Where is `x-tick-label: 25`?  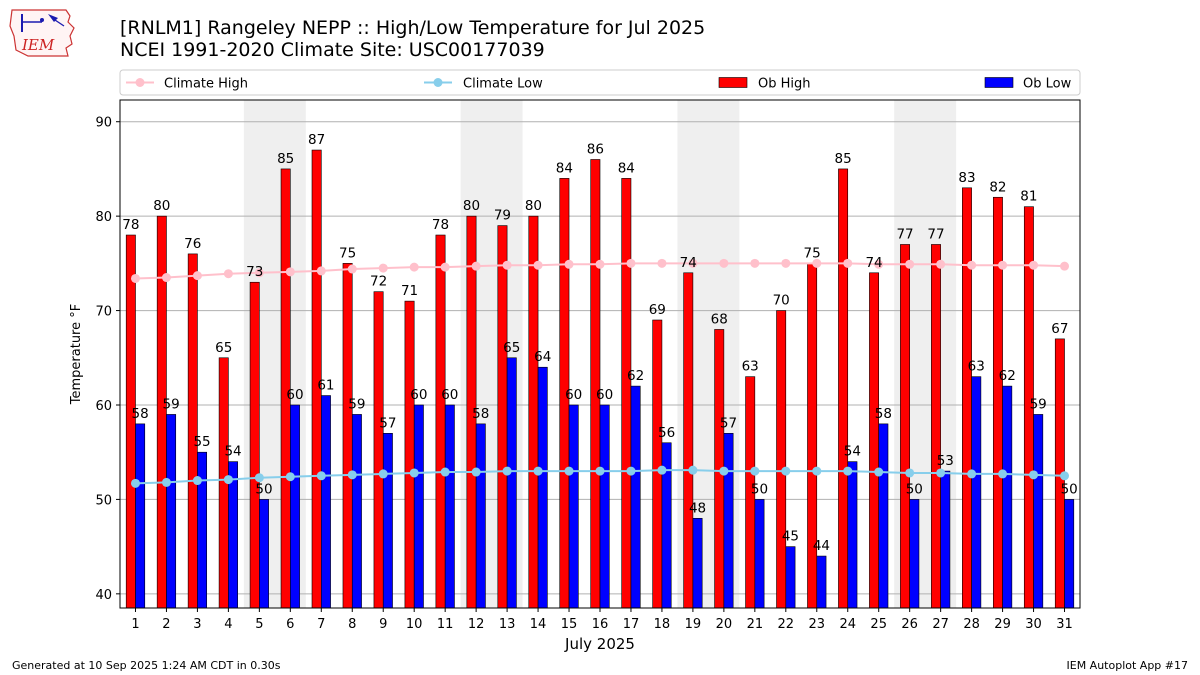 x-tick-label: 25 is located at coordinates (878, 624).